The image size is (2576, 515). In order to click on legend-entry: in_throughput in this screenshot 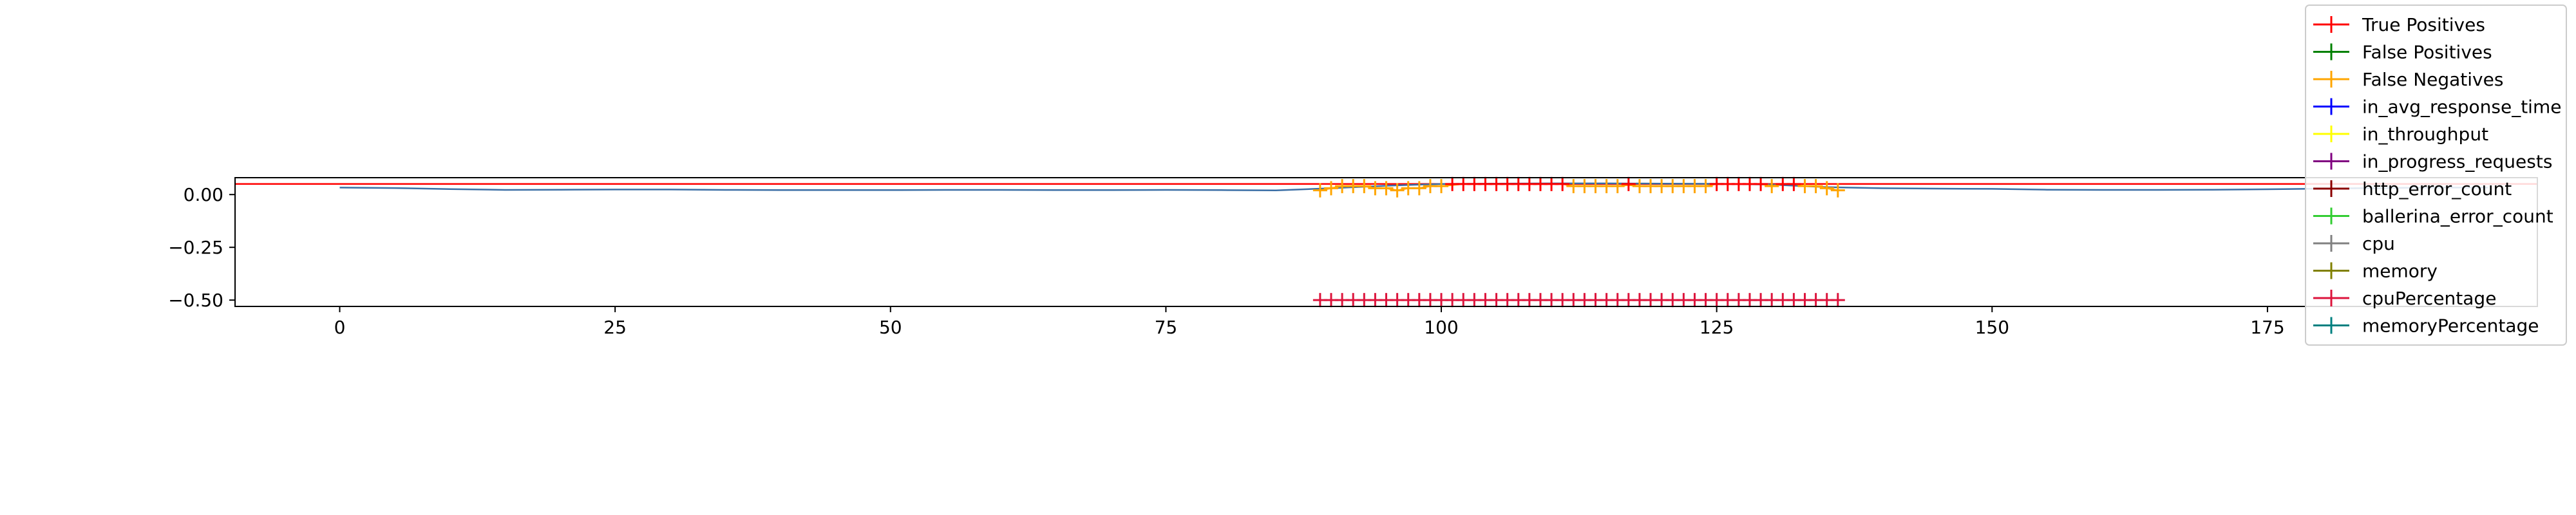, I will do `click(2400, 134)`.